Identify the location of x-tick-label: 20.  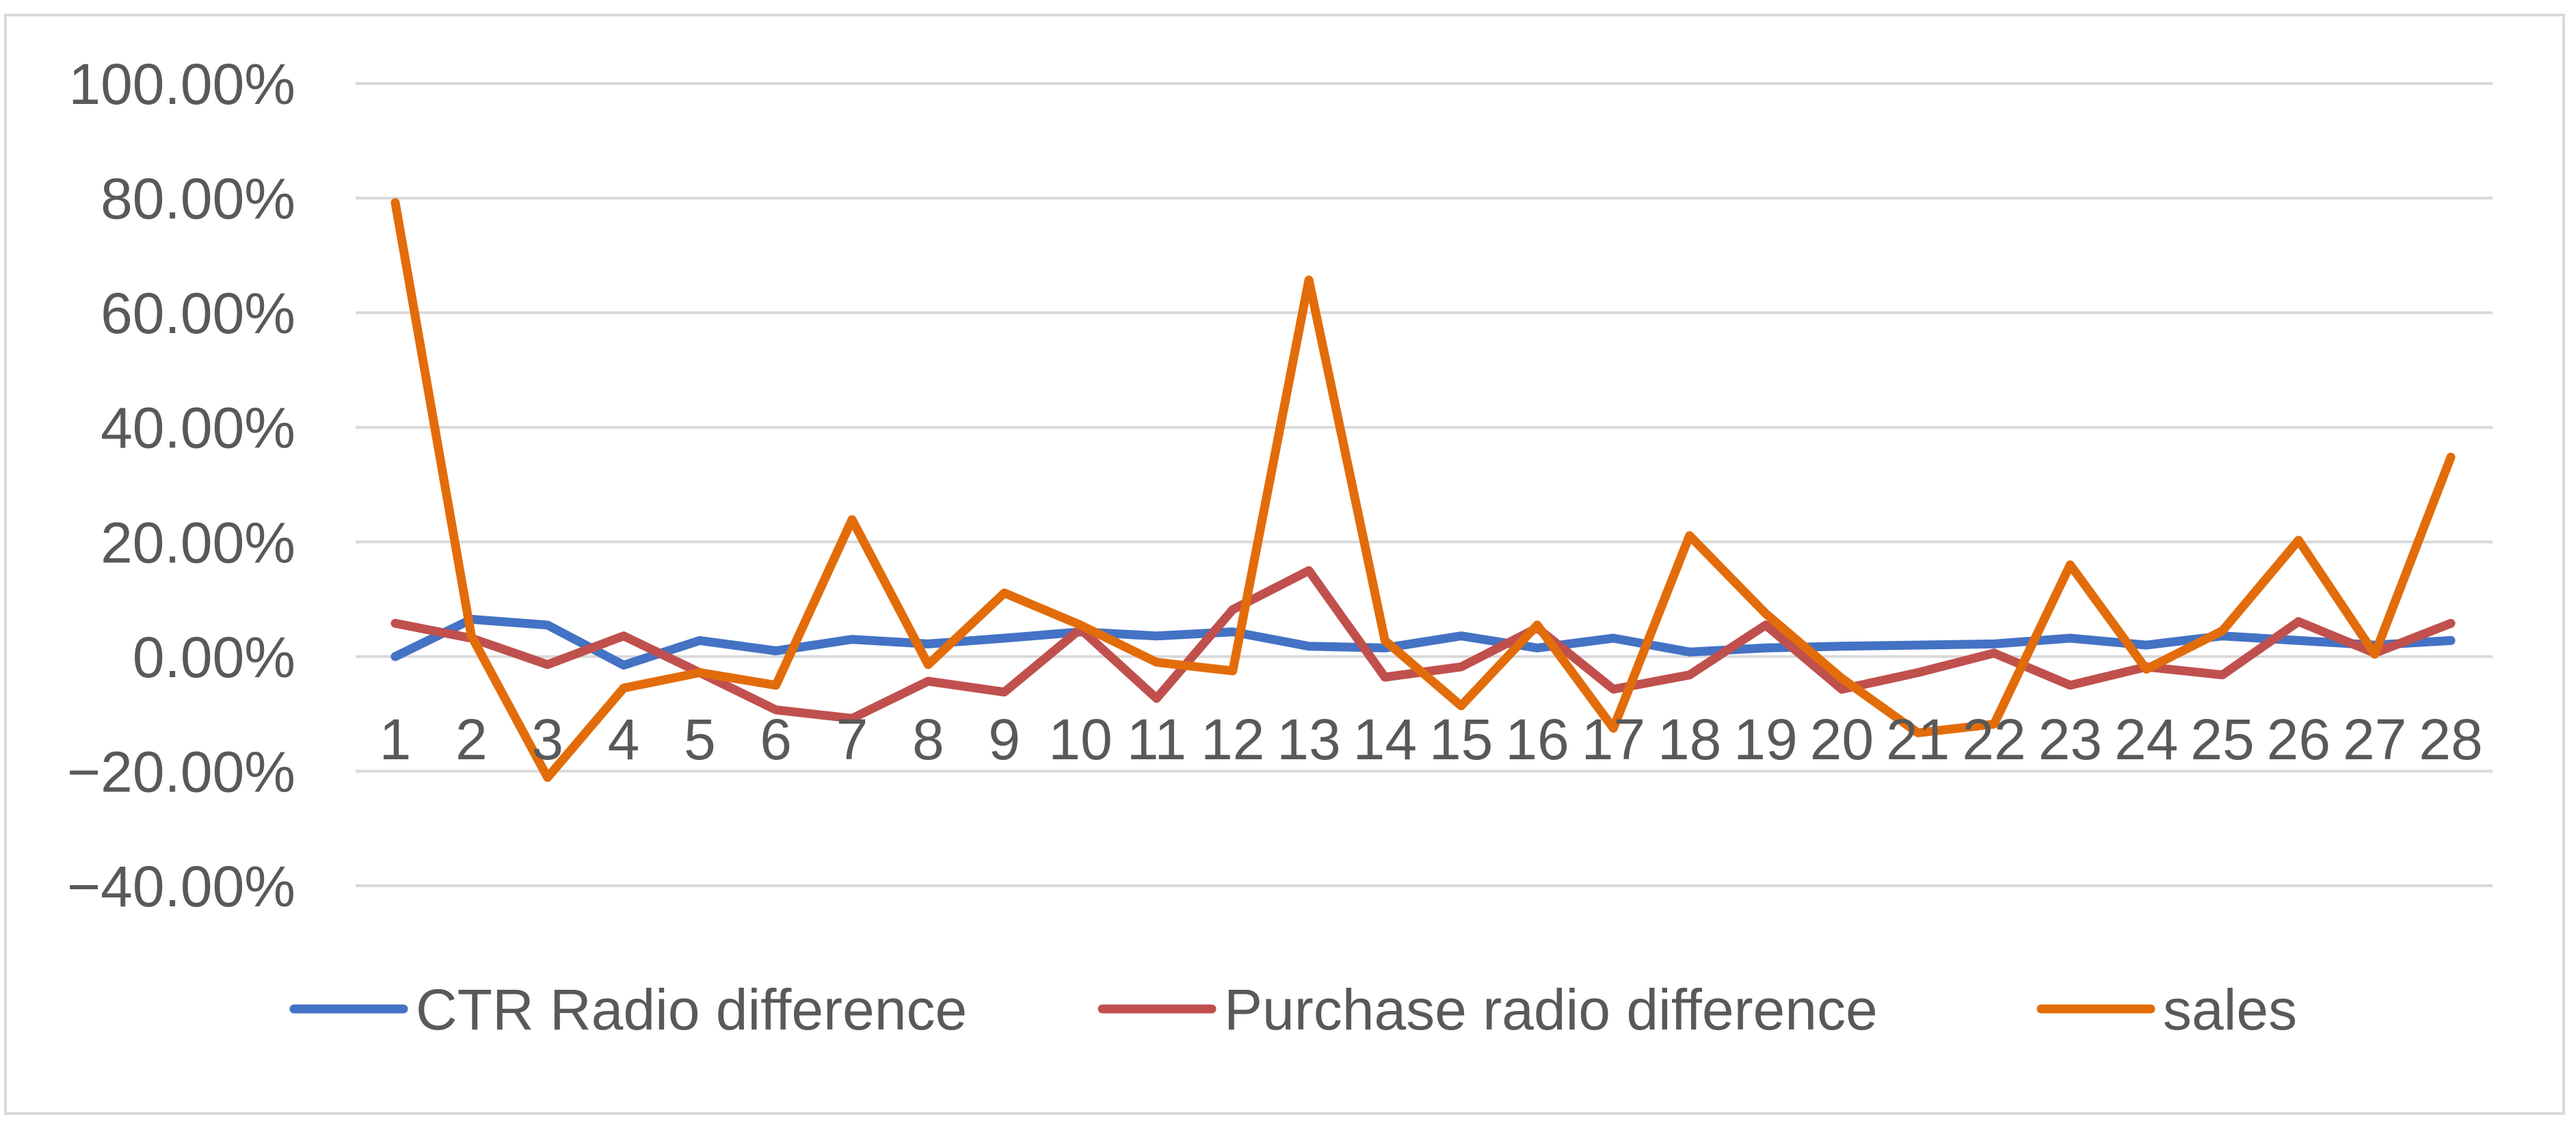
(1842, 739).